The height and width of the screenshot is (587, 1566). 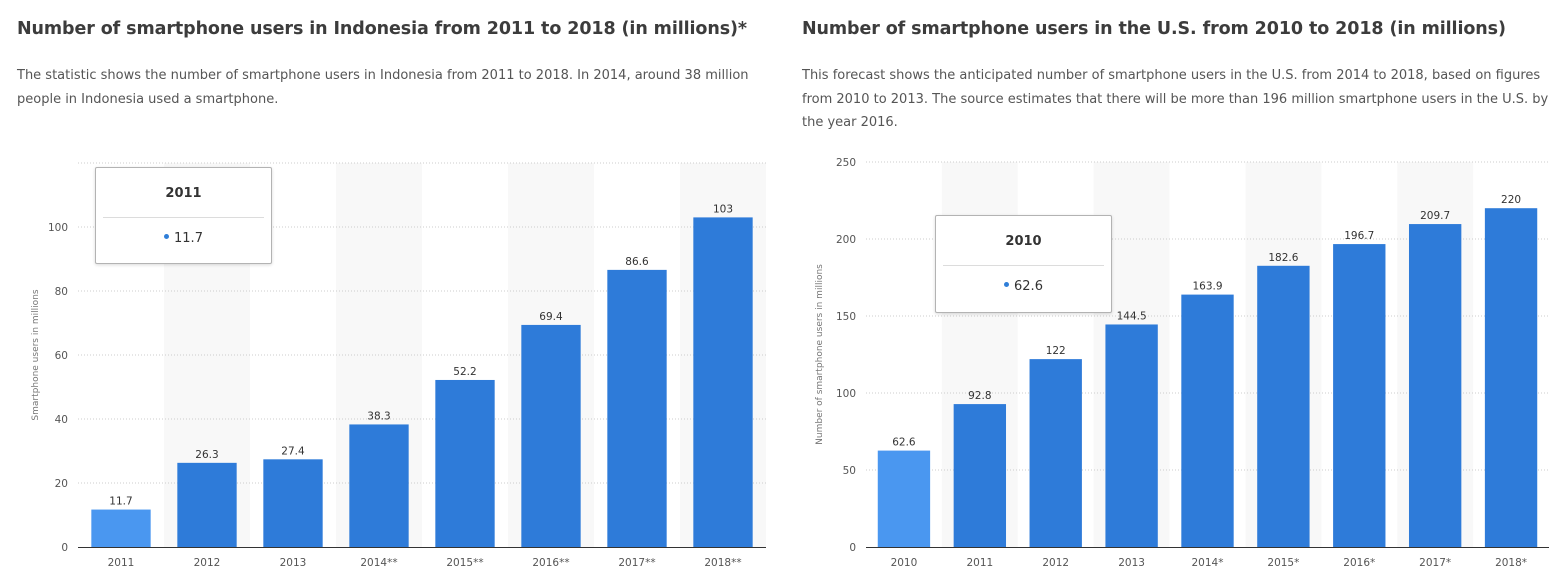 What do you see at coordinates (1132, 316) in the screenshot?
I see `data-label: 144.5` at bounding box center [1132, 316].